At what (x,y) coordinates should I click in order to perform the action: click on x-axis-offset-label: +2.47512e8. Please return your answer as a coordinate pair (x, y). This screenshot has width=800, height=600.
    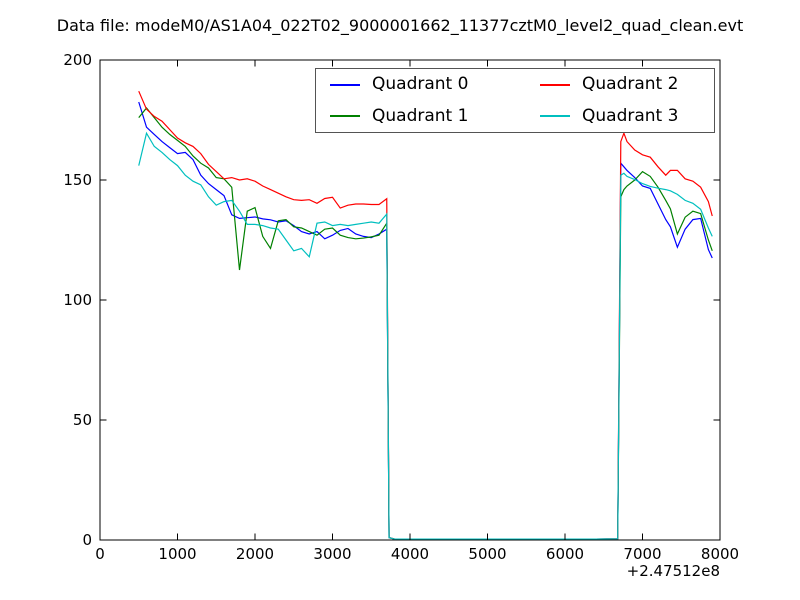
    Looking at the image, I should click on (673, 571).